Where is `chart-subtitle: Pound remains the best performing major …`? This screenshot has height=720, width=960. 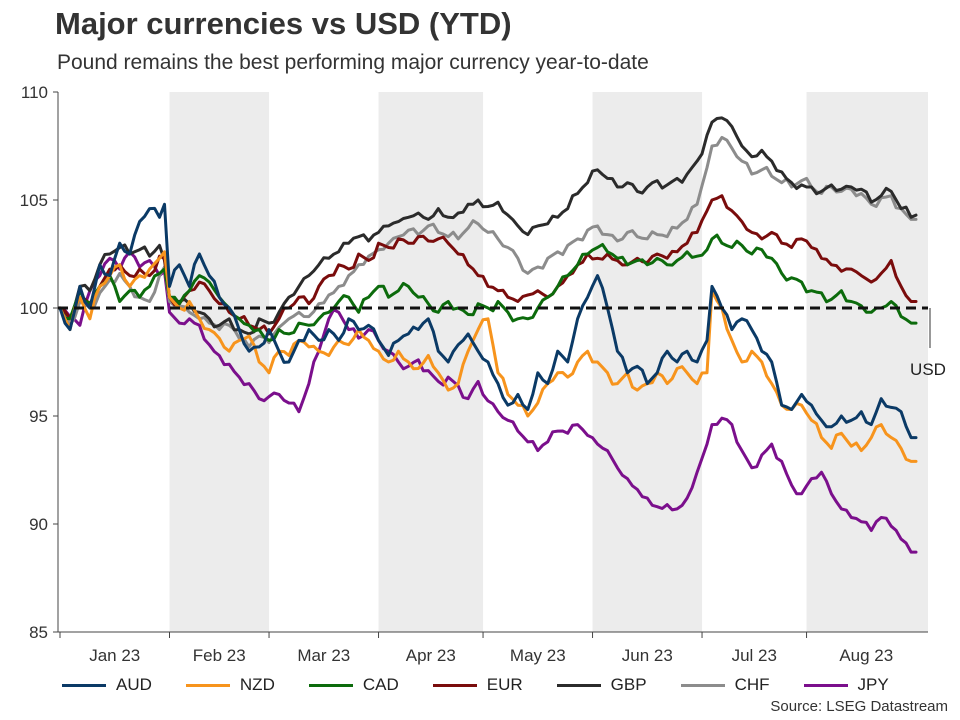
chart-subtitle: Pound remains the best performing major … is located at coordinates (353, 62).